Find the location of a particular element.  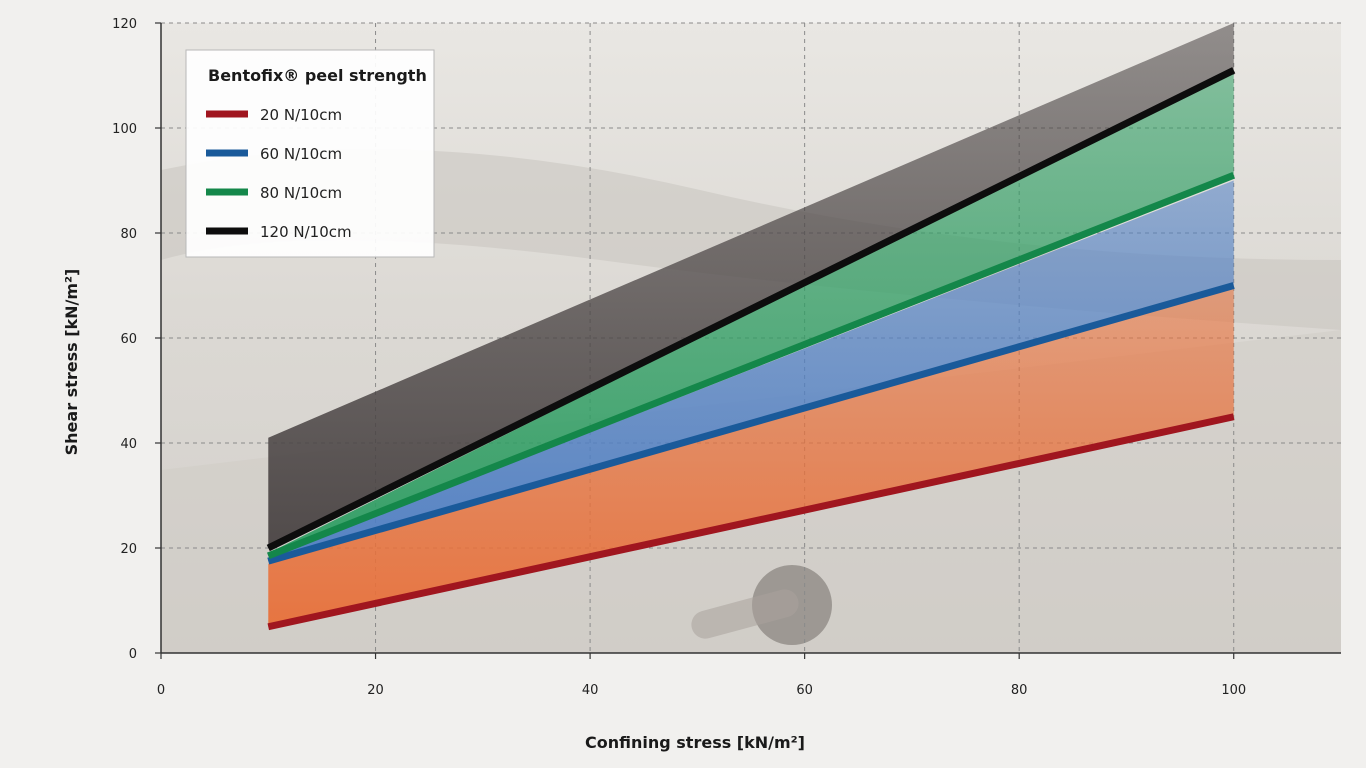

x-tick-label: 100 is located at coordinates (1233, 690).